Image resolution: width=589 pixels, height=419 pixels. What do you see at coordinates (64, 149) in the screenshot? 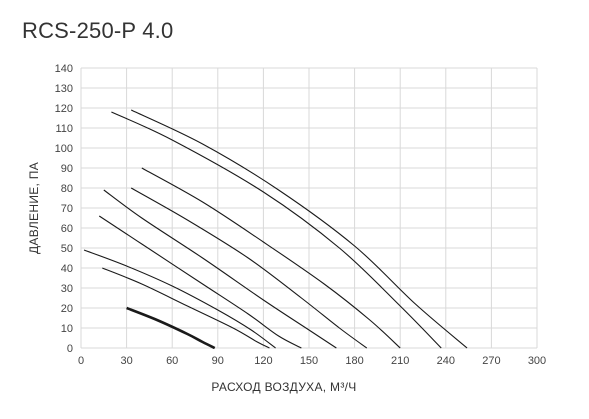
I see `y-tick-label: 100` at bounding box center [64, 149].